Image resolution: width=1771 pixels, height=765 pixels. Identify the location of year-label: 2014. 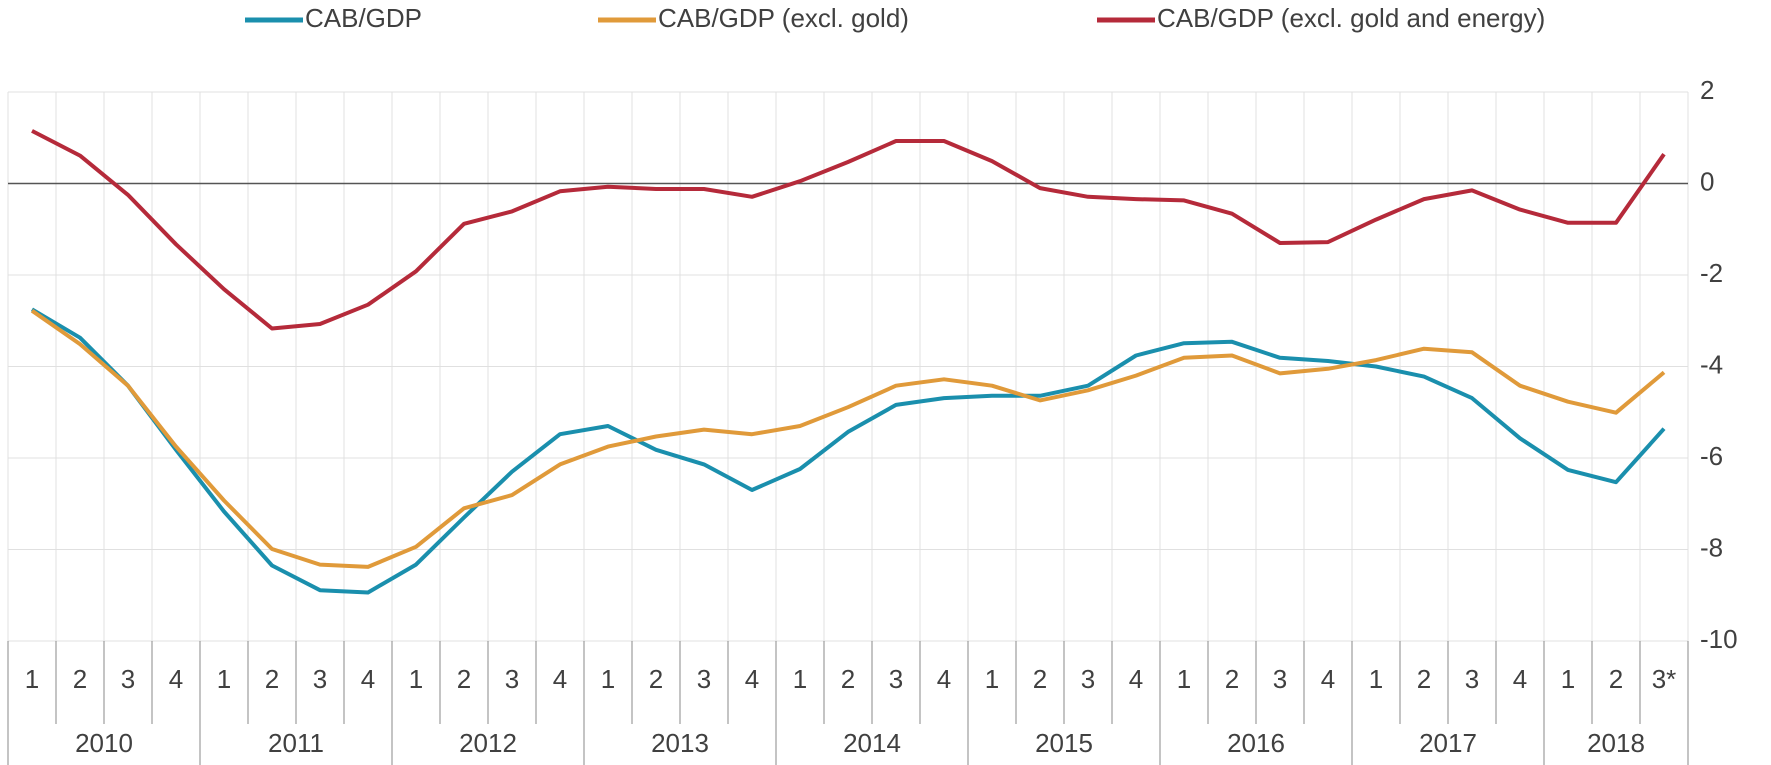
(872, 743).